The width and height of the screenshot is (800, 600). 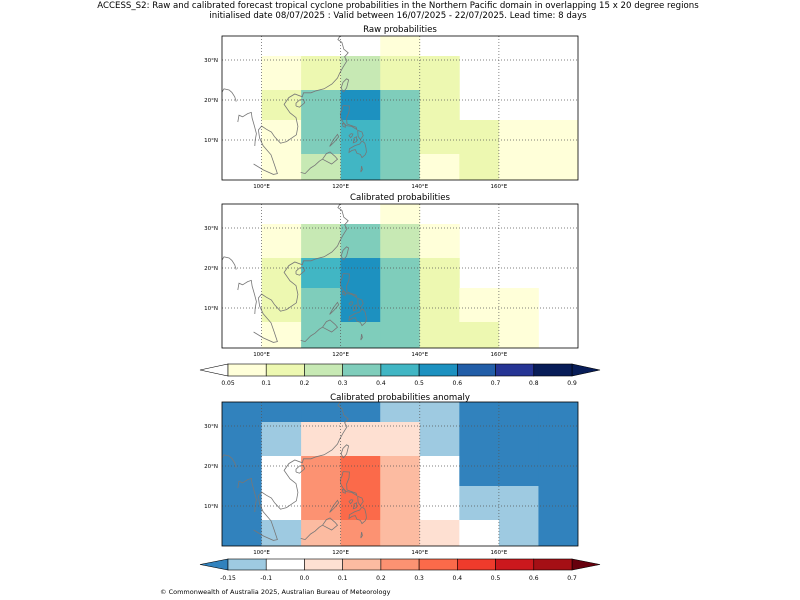 I want to click on colorbar-tick-label: 0.6, so click(x=458, y=383).